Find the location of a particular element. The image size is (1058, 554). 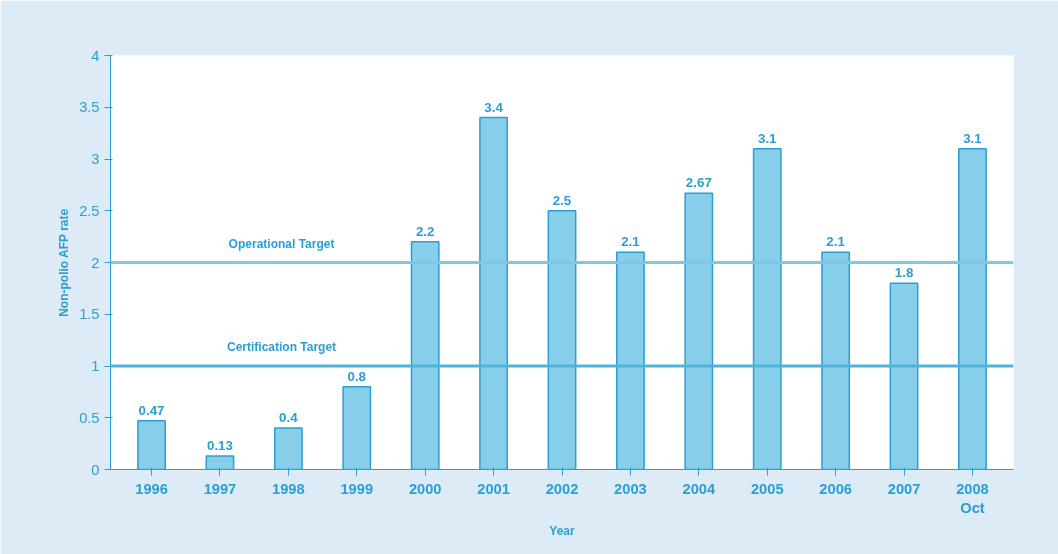

data-label: 3.4 is located at coordinates (494, 107).